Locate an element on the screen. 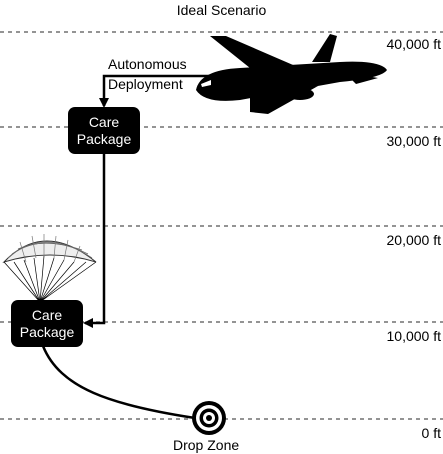 The image size is (443, 454). altitude-label-40000: 40,000 ft is located at coordinates (414, 44).